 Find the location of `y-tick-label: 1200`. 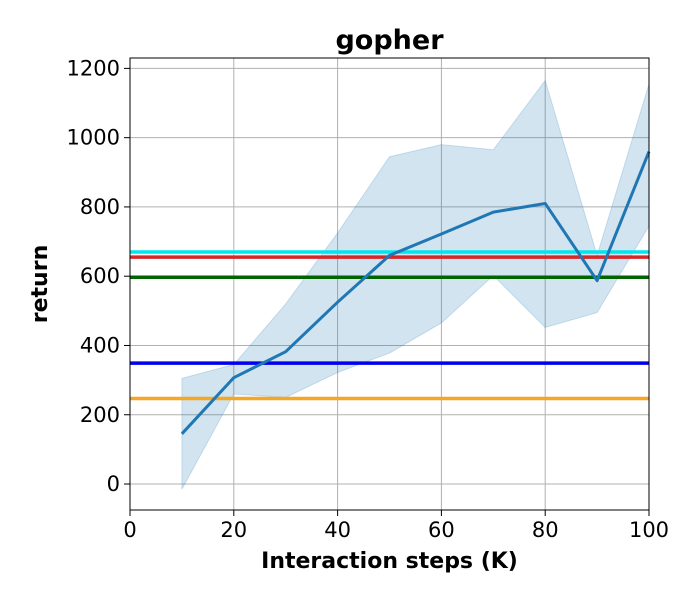

y-tick-label: 1200 is located at coordinates (93, 68).